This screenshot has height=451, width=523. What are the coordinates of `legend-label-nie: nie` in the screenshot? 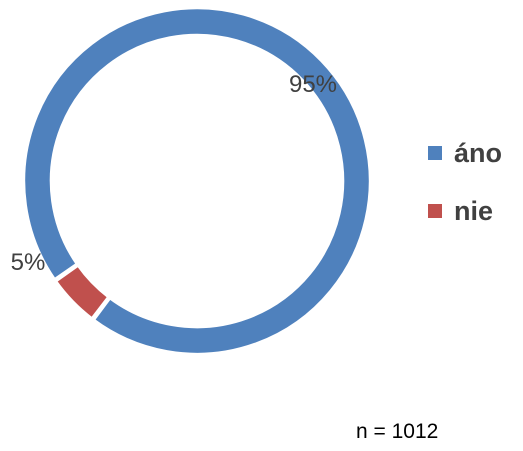 It's located at (474, 210).